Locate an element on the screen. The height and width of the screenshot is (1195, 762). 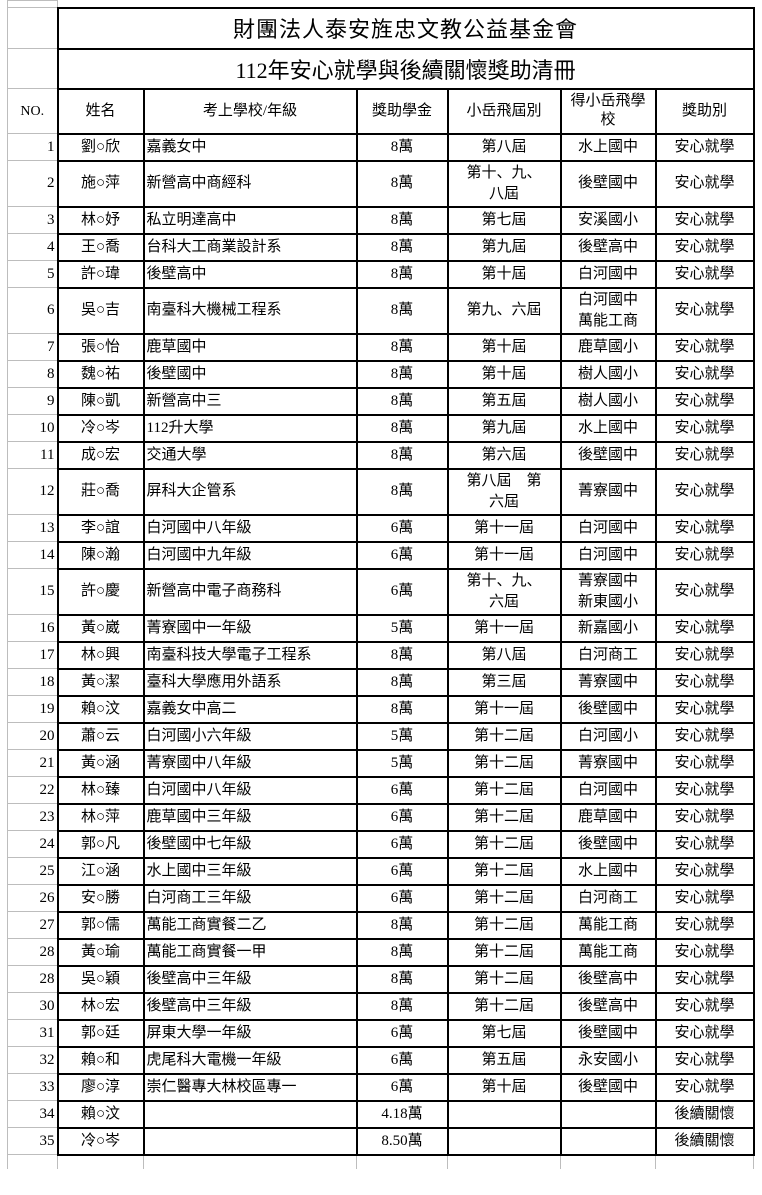
cell-school: 台科大工商業設計系 is located at coordinates (250, 247).